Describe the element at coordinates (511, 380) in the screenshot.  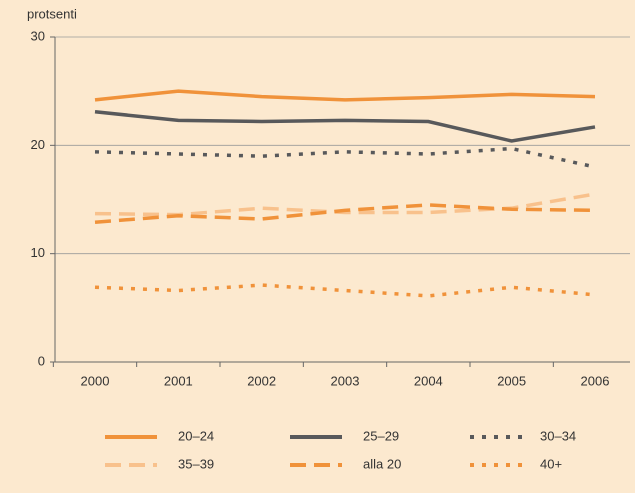
I see `x-tick-label: 2005` at that location.